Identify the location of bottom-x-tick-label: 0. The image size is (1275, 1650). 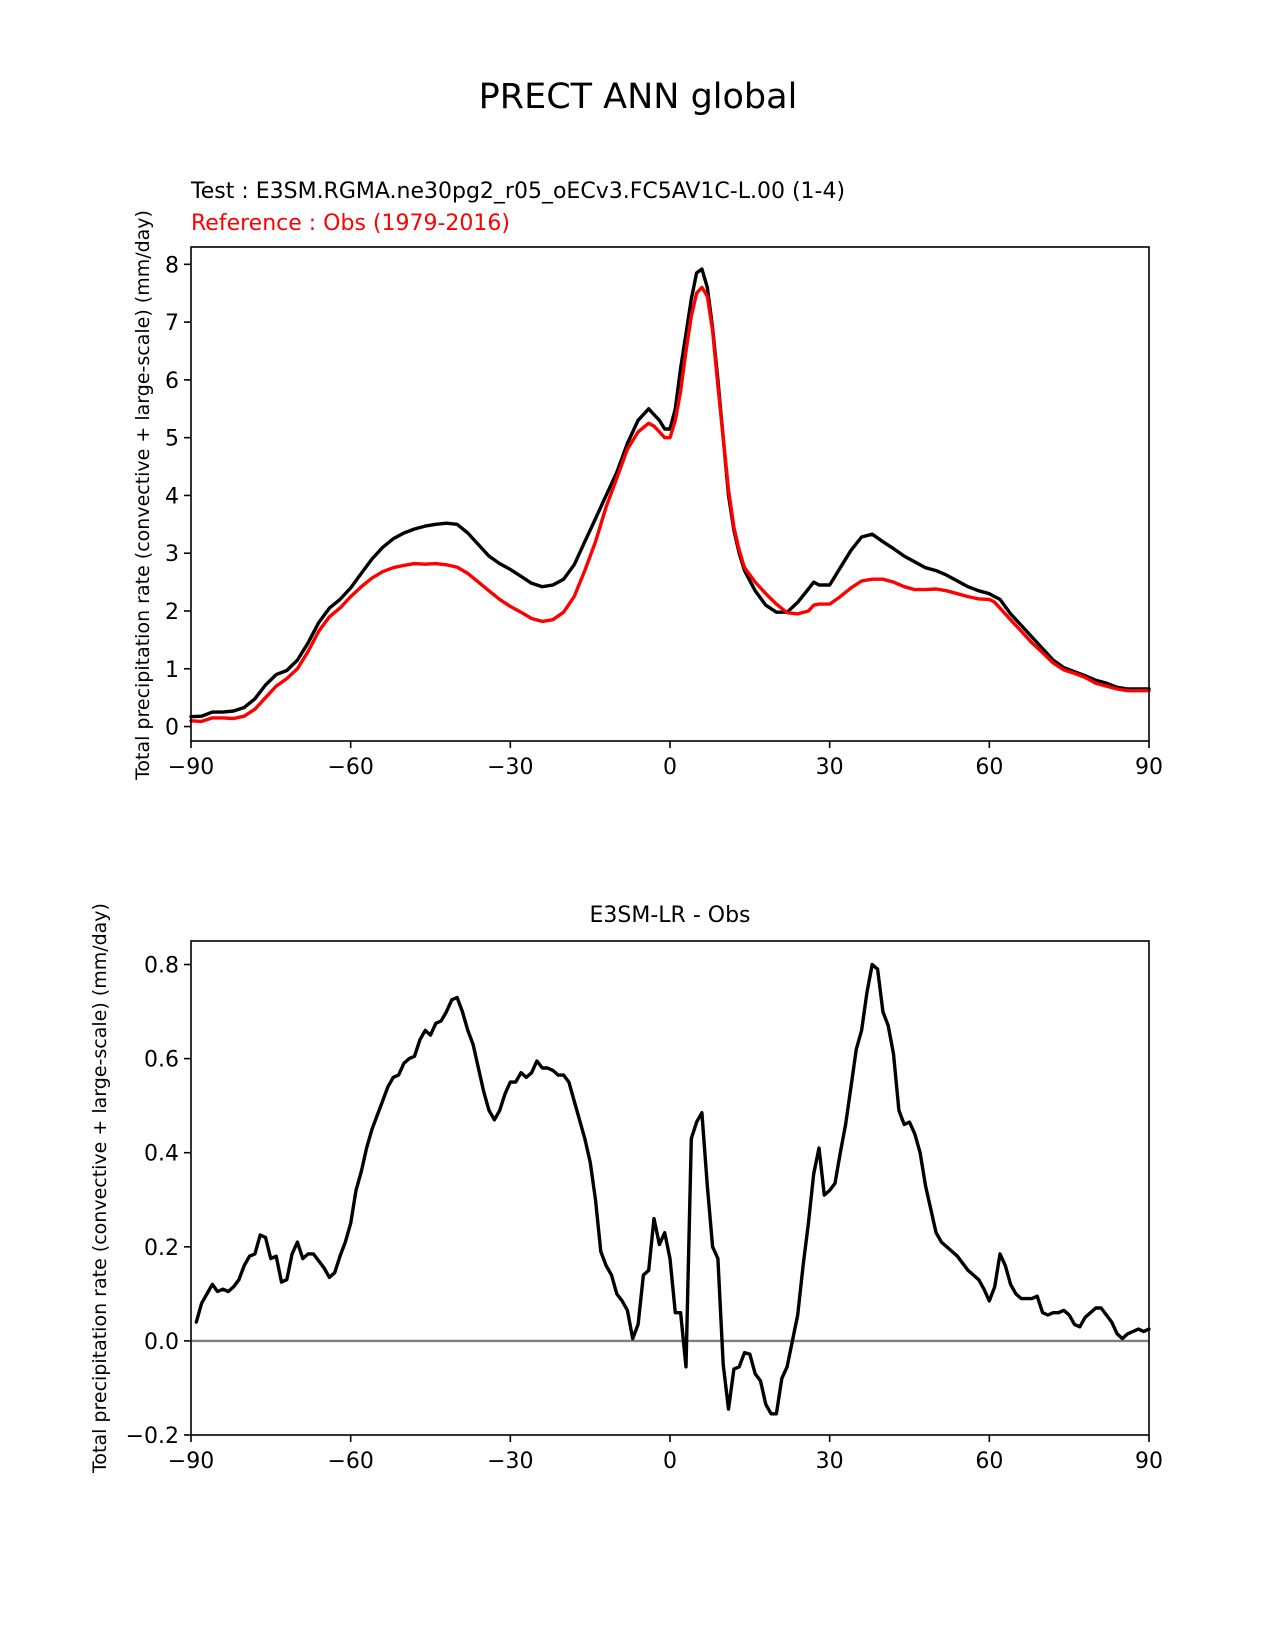
(670, 1461).